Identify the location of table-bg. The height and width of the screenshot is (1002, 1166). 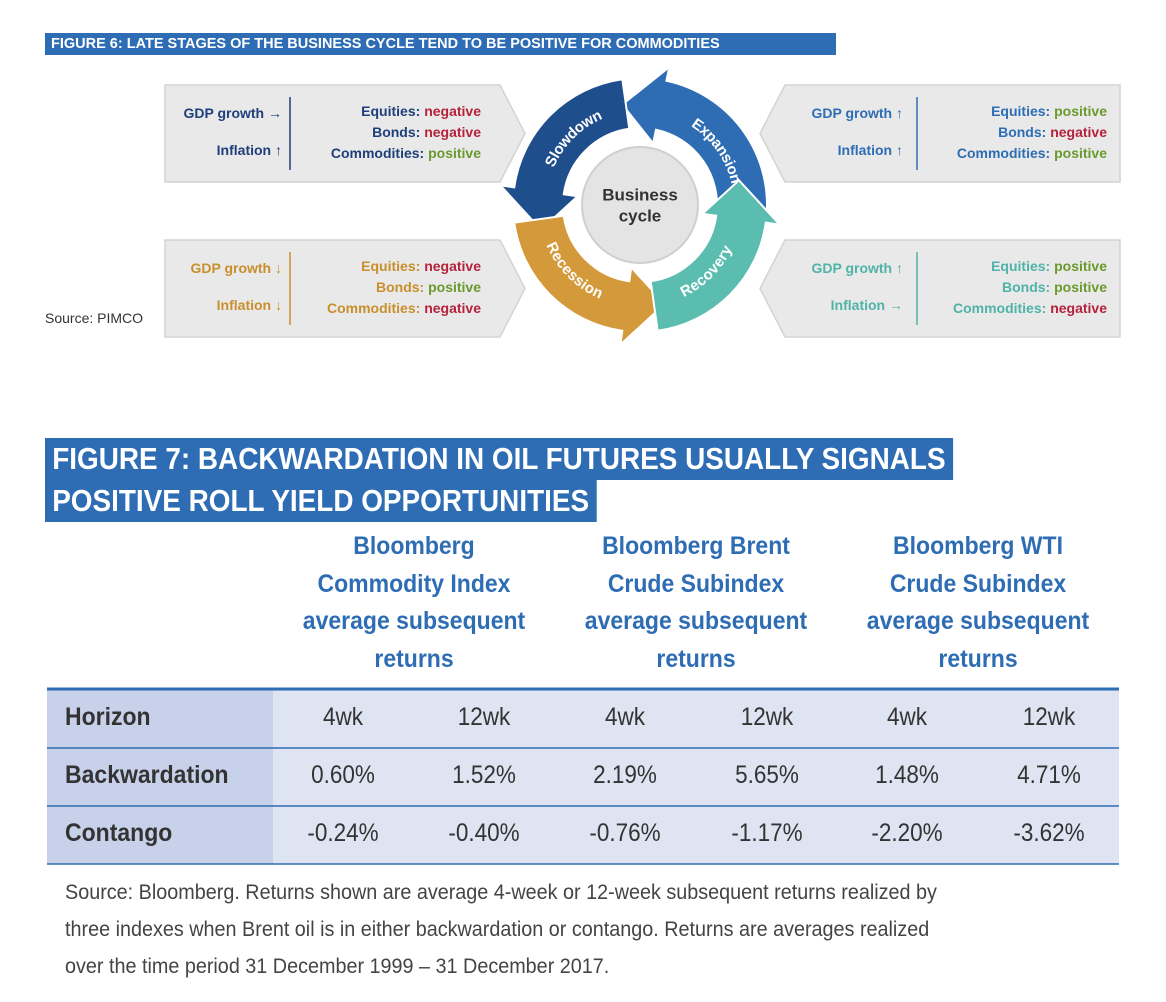
(696, 777).